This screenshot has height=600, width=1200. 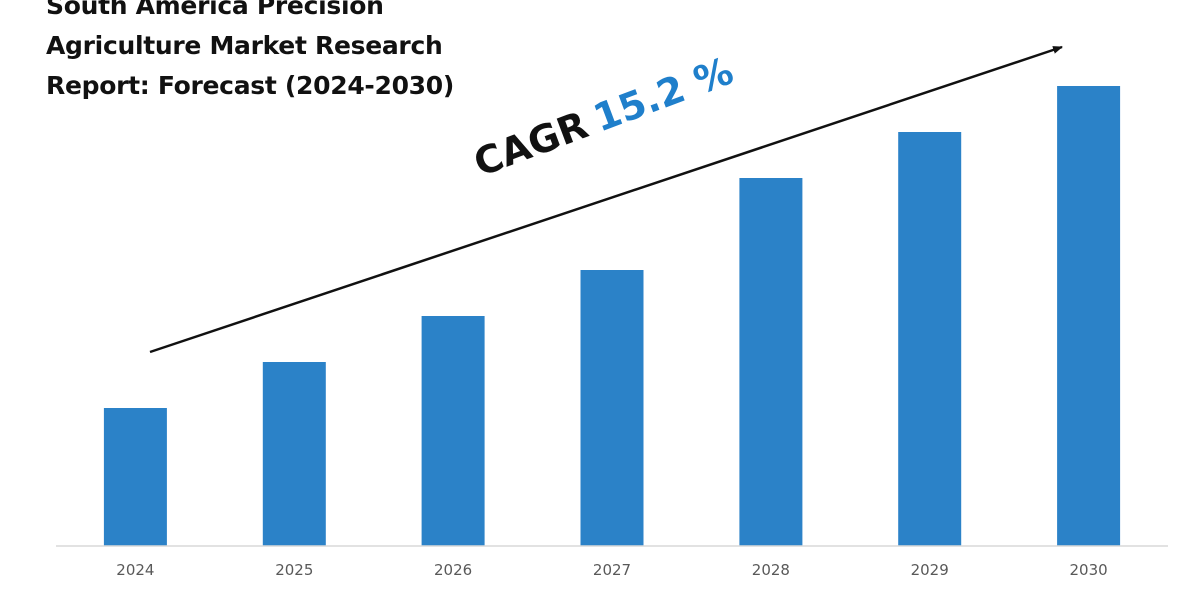 I want to click on bar-2026, so click(x=453, y=431).